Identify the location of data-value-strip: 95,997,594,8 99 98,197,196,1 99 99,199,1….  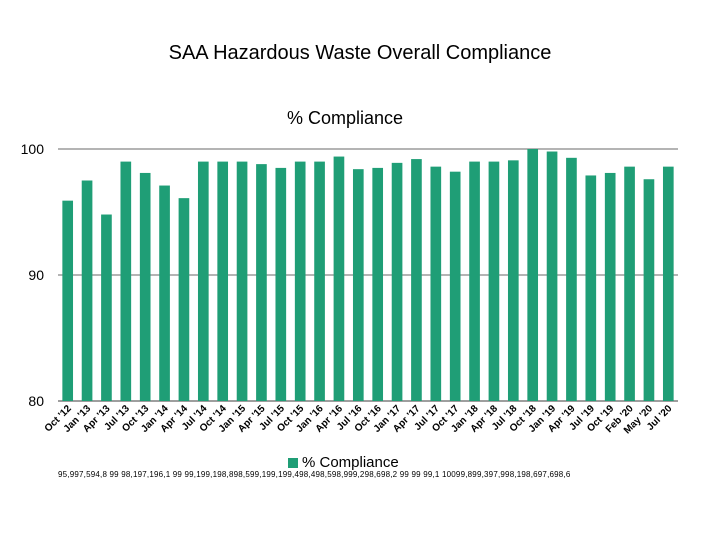
(314, 474).